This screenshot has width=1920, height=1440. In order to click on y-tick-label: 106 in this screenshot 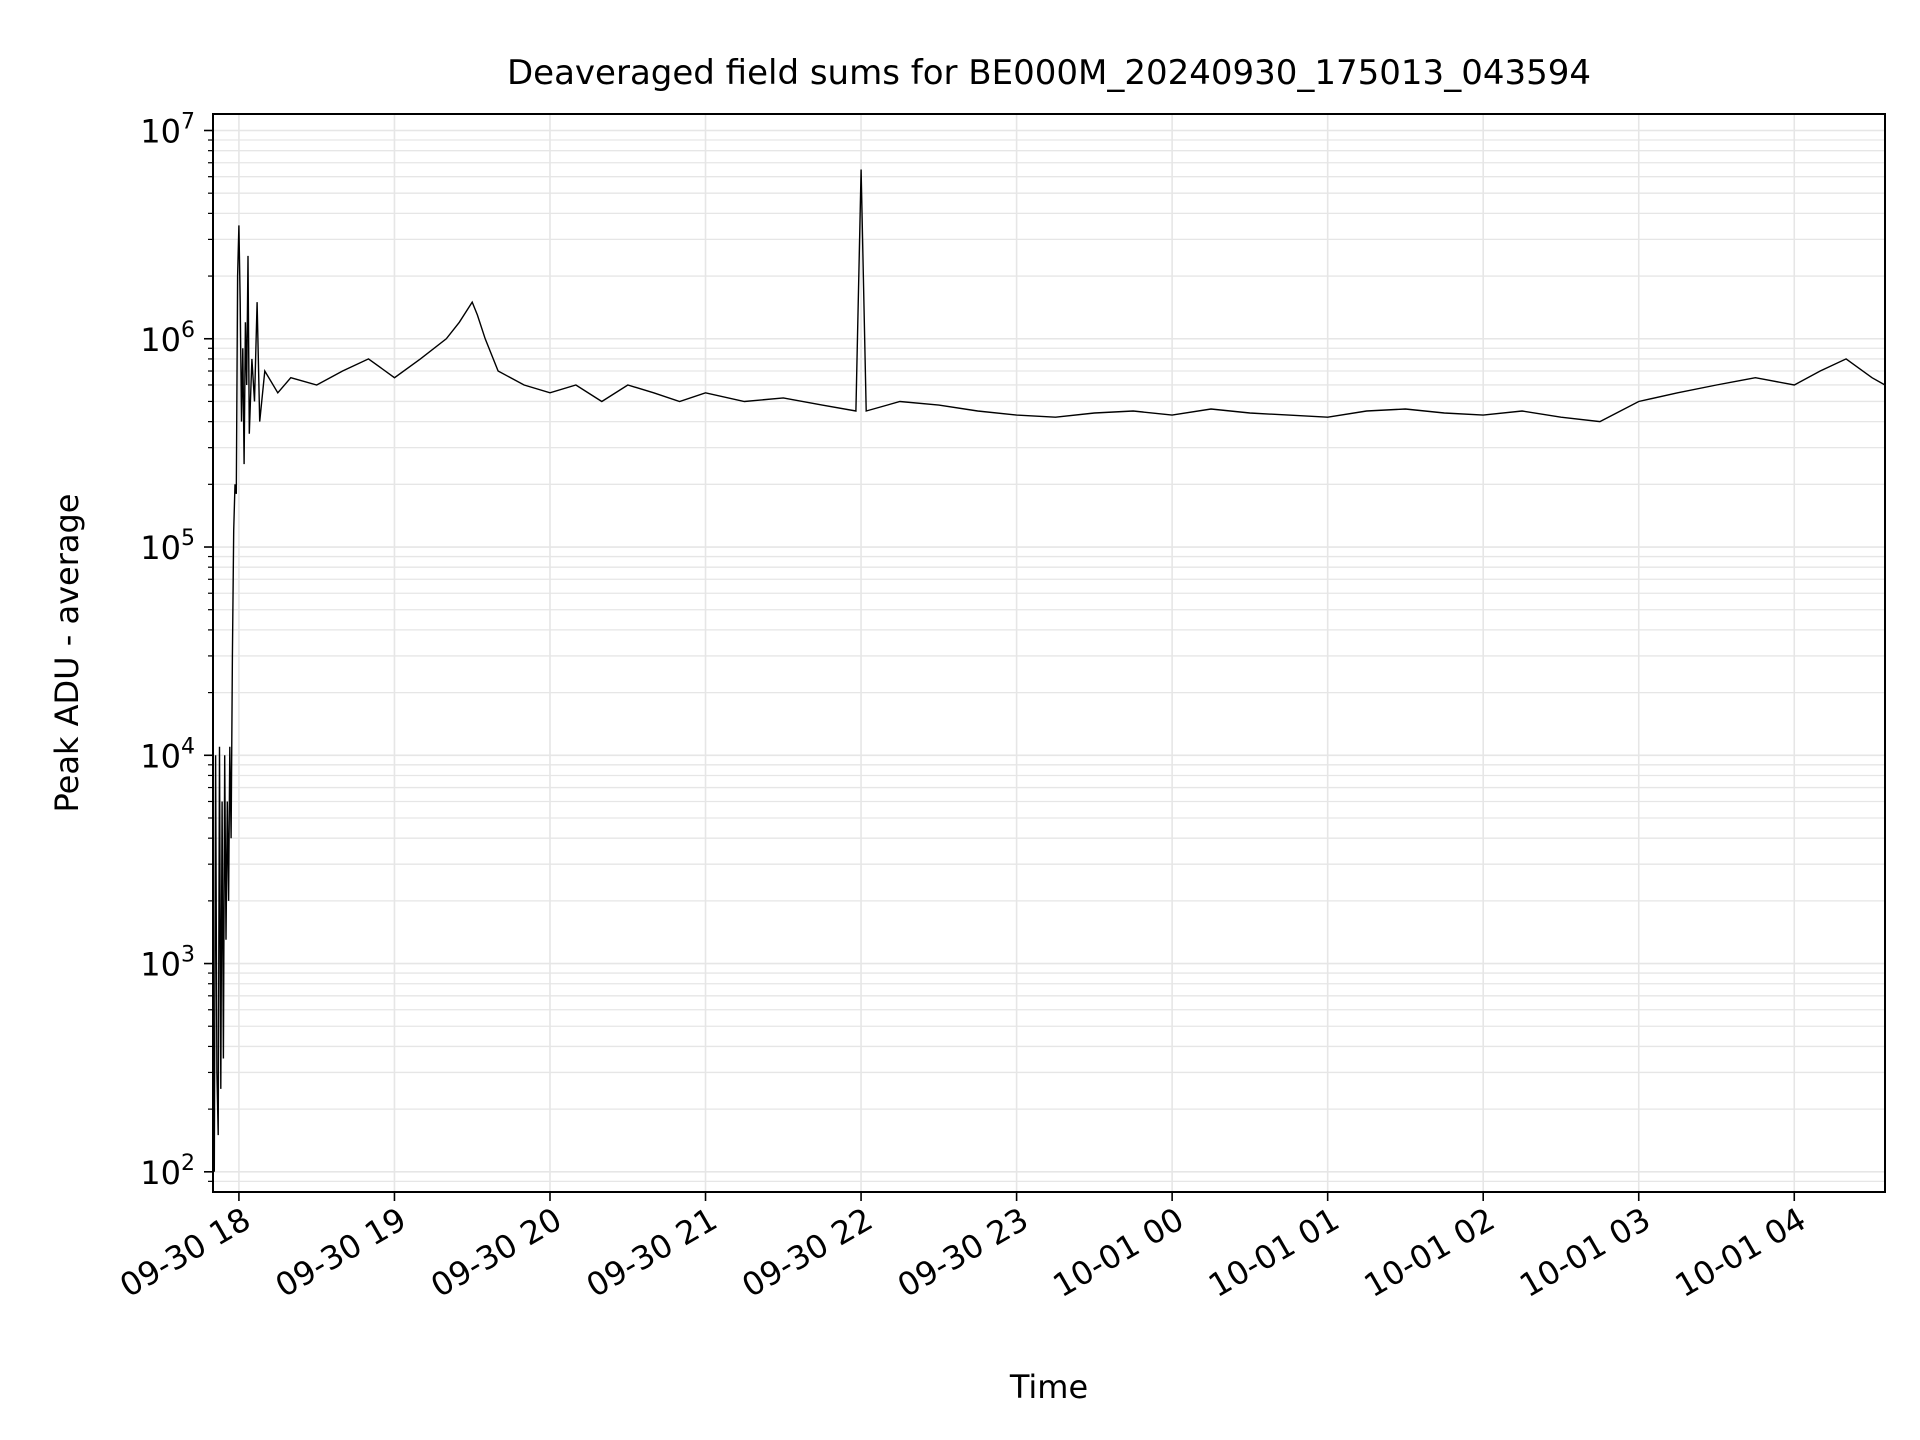, I will do `click(167, 338)`.